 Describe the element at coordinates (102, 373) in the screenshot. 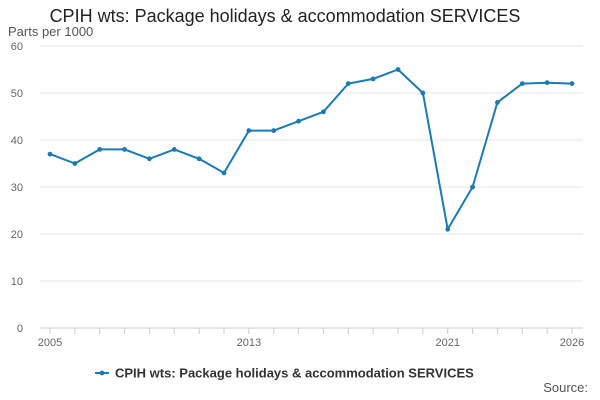

I see `legend-swatch-marker` at that location.